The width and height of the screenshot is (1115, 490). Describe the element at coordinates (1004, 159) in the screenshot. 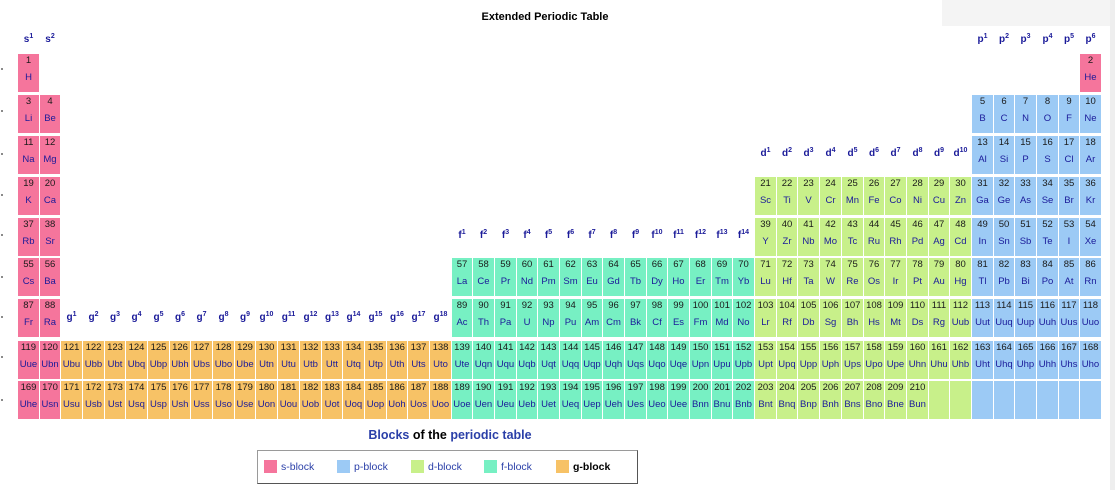

I see `element-symbol: Si` at that location.